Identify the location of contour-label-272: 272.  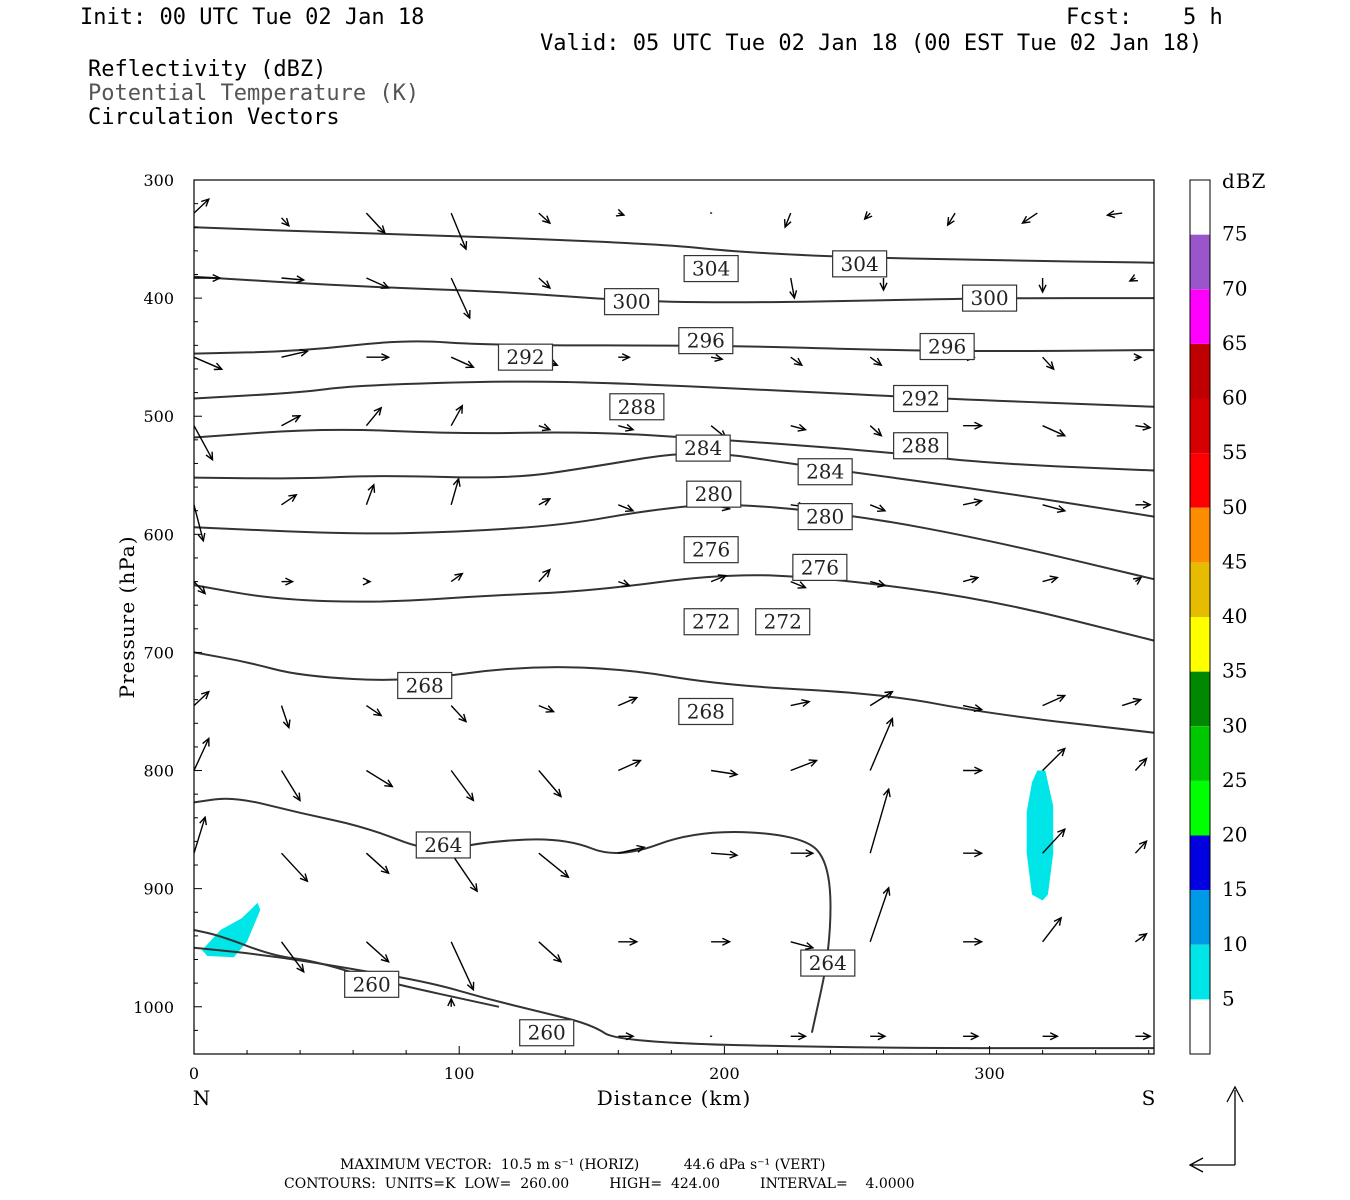
(711, 622).